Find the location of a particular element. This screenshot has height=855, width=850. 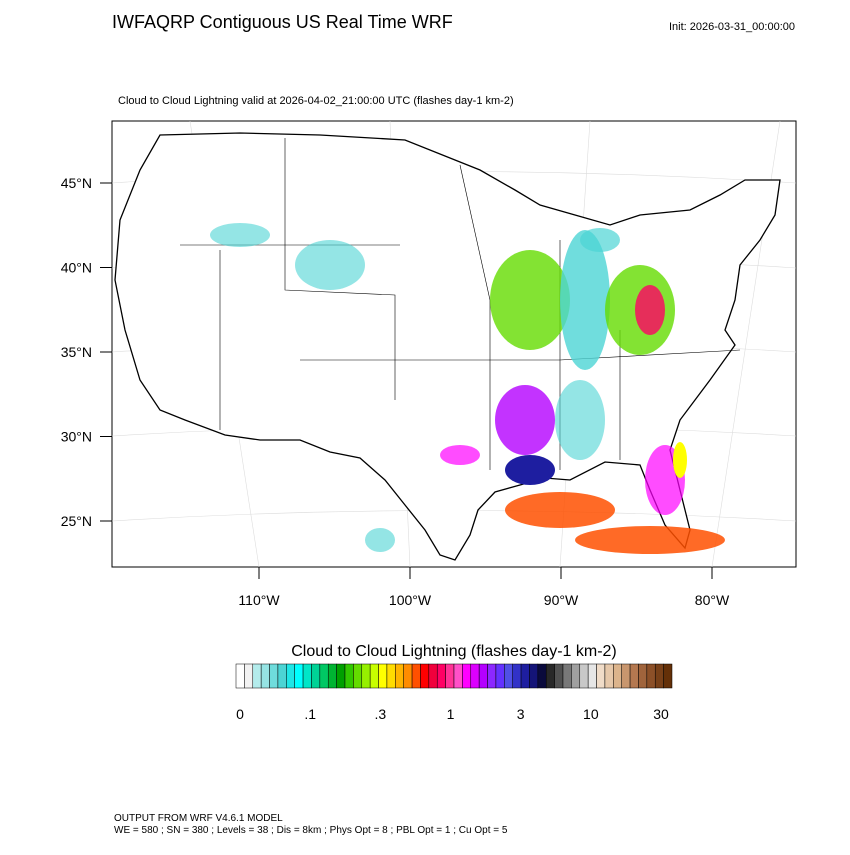

lon-label: 80°W is located at coordinates (712, 600).